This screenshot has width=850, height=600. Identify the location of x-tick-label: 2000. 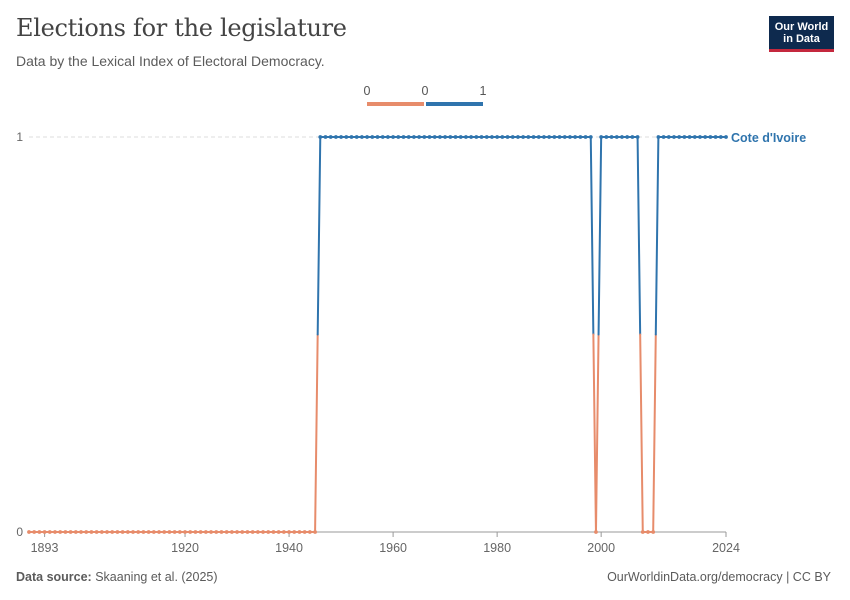
(601, 548).